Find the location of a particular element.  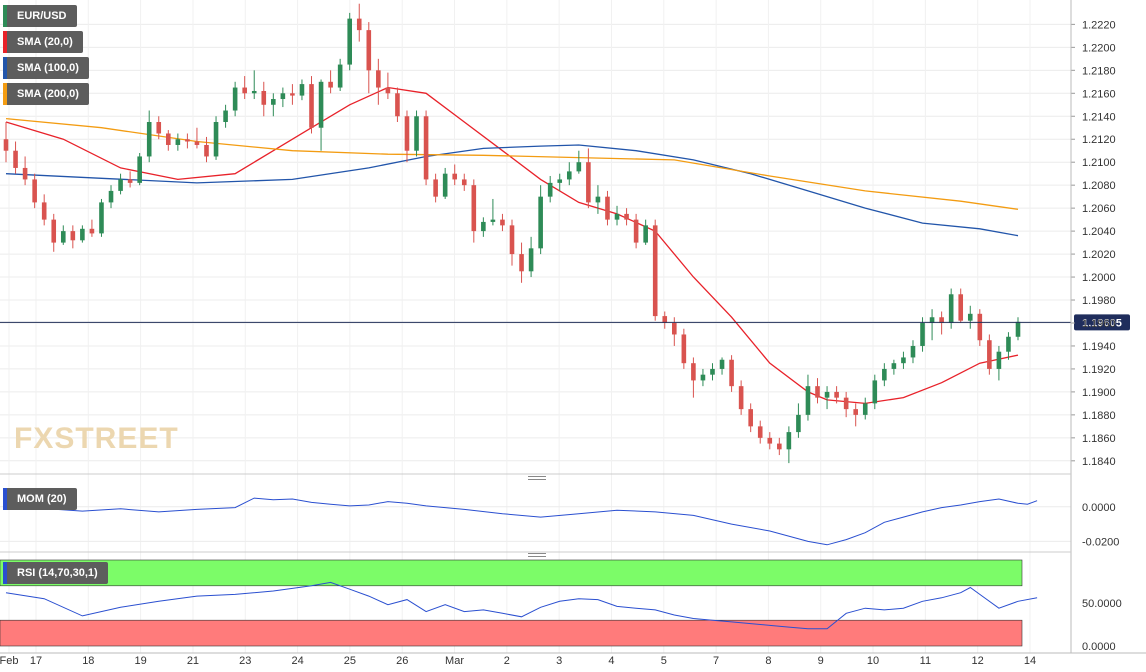

price-tick-label: 1.2140 is located at coordinates (1099, 117).